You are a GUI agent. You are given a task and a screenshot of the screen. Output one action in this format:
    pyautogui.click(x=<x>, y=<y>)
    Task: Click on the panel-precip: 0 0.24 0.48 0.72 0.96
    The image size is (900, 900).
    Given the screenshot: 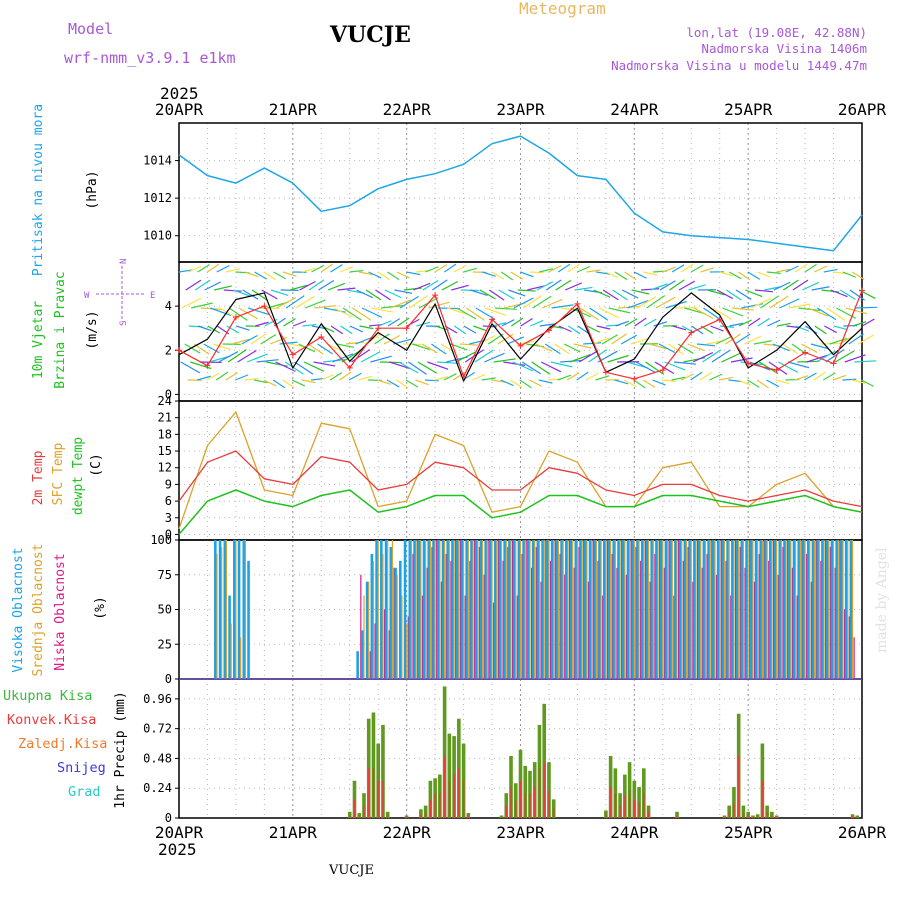 What is the action you would take?
    pyautogui.click(x=503, y=751)
    